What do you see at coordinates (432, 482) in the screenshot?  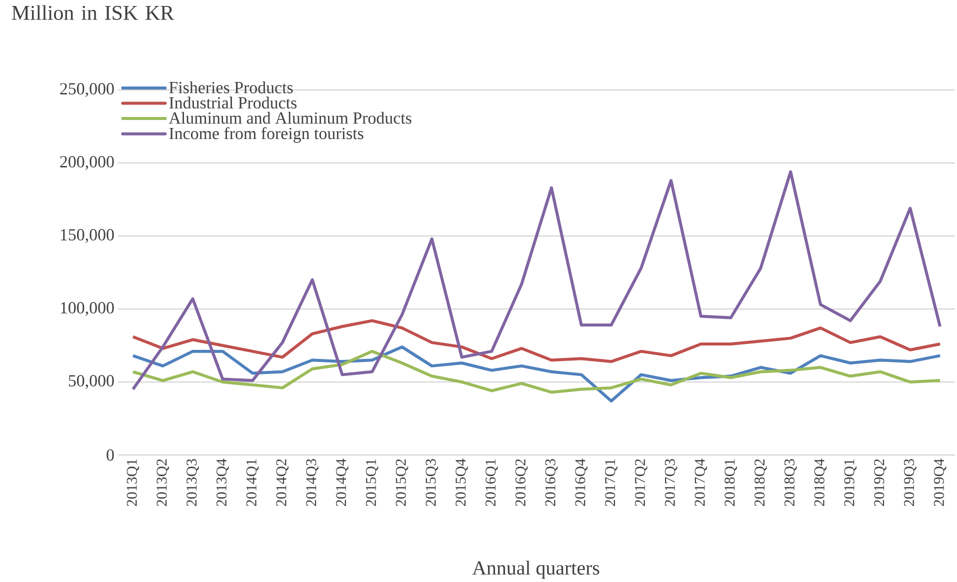 I see `x-tick-label: 2015Q3` at bounding box center [432, 482].